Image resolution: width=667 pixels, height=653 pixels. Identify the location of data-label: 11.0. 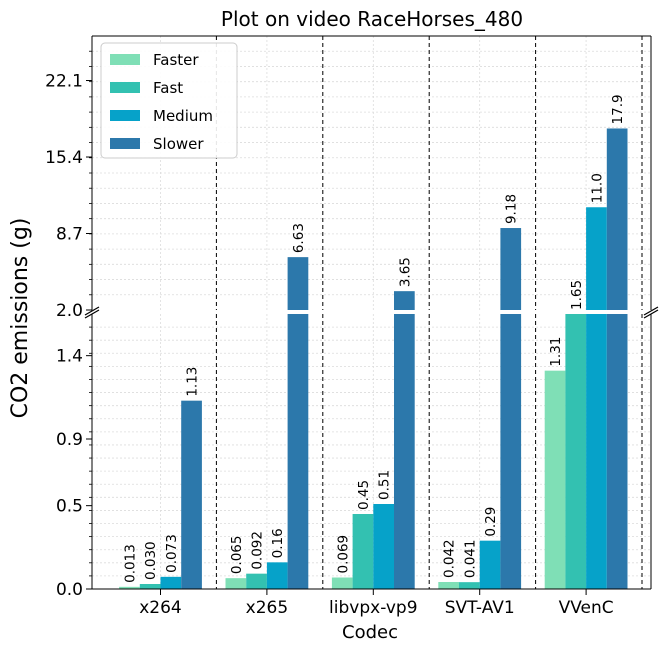
(597, 188).